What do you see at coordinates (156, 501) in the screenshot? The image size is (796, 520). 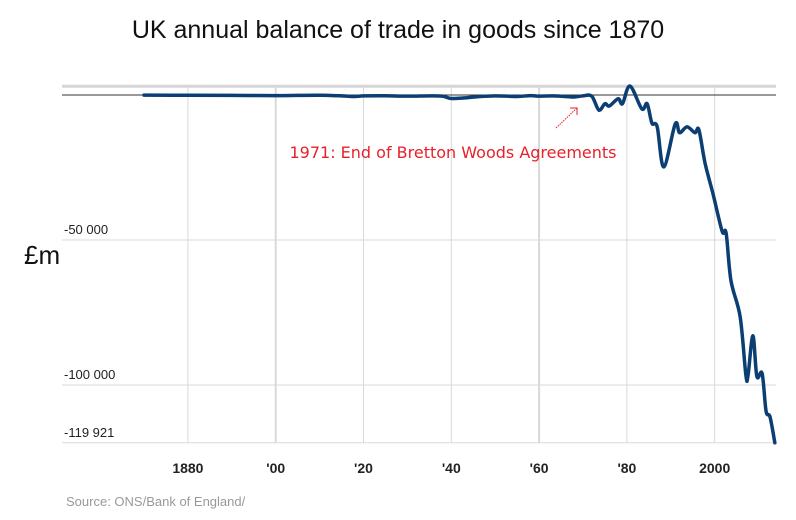 I see `source-note: Source: ONS/Bank of England/` at bounding box center [156, 501].